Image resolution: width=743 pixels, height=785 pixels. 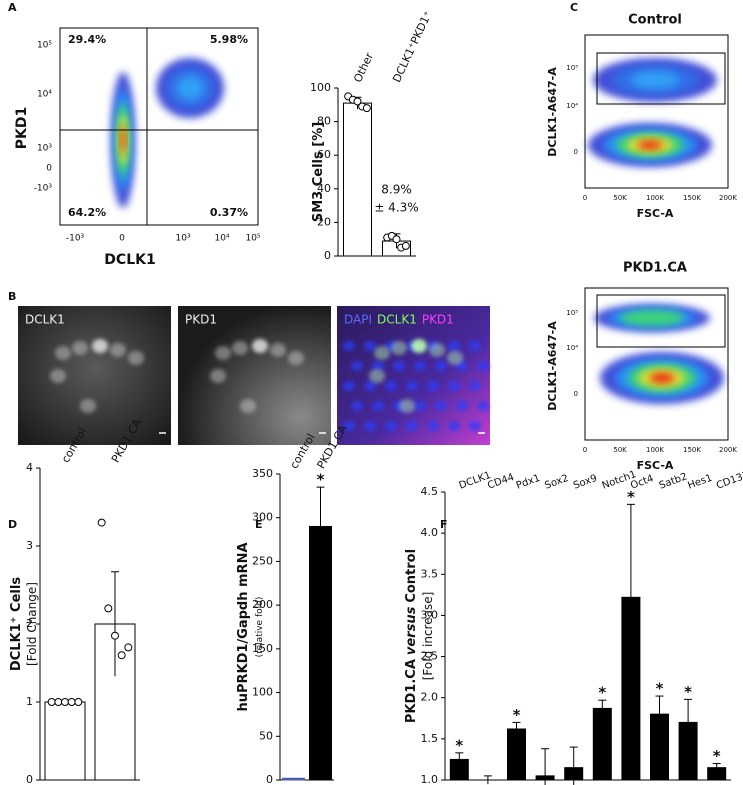 What do you see at coordinates (262, 560) in the screenshot?
I see `y-tick-label: 250` at bounding box center [262, 560].